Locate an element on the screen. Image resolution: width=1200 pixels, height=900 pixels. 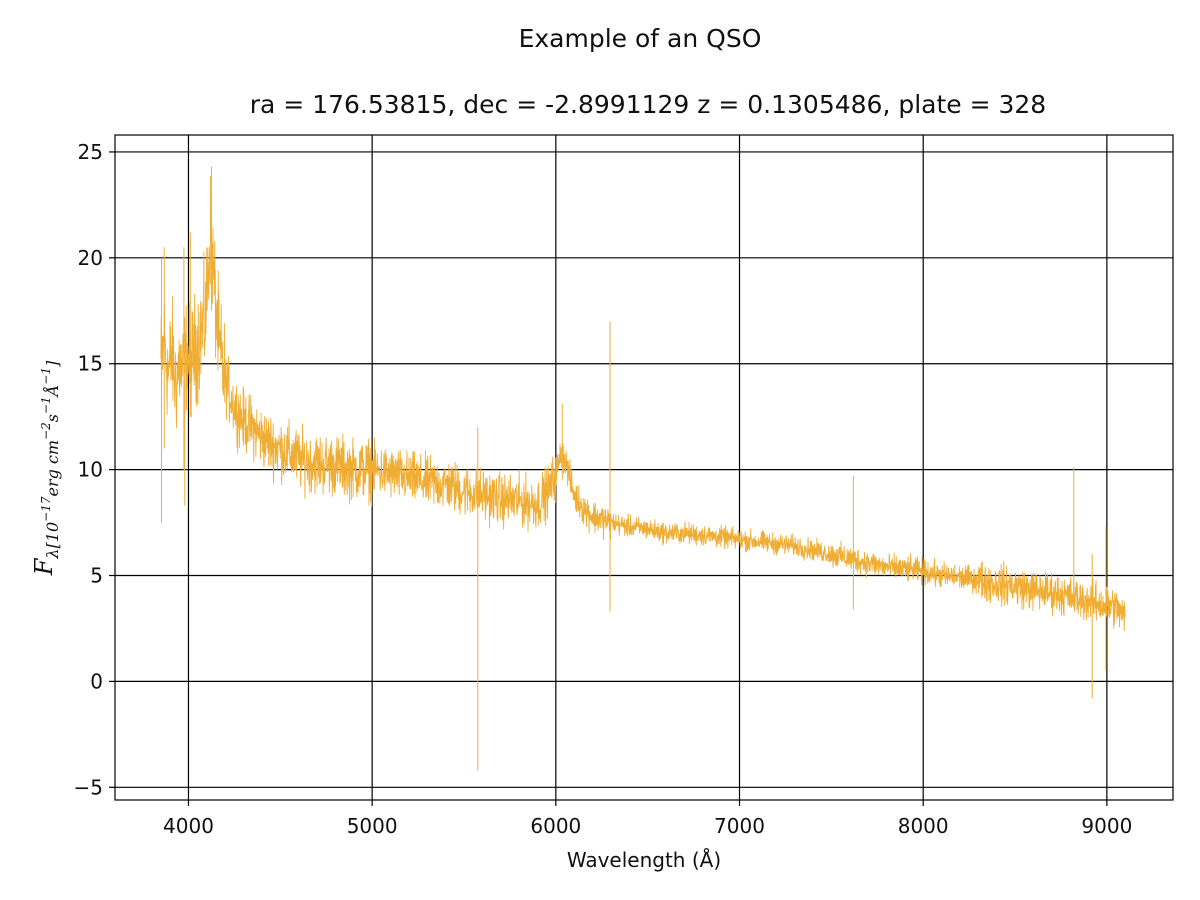
y-tick-label: 5 is located at coordinates (96, 576).